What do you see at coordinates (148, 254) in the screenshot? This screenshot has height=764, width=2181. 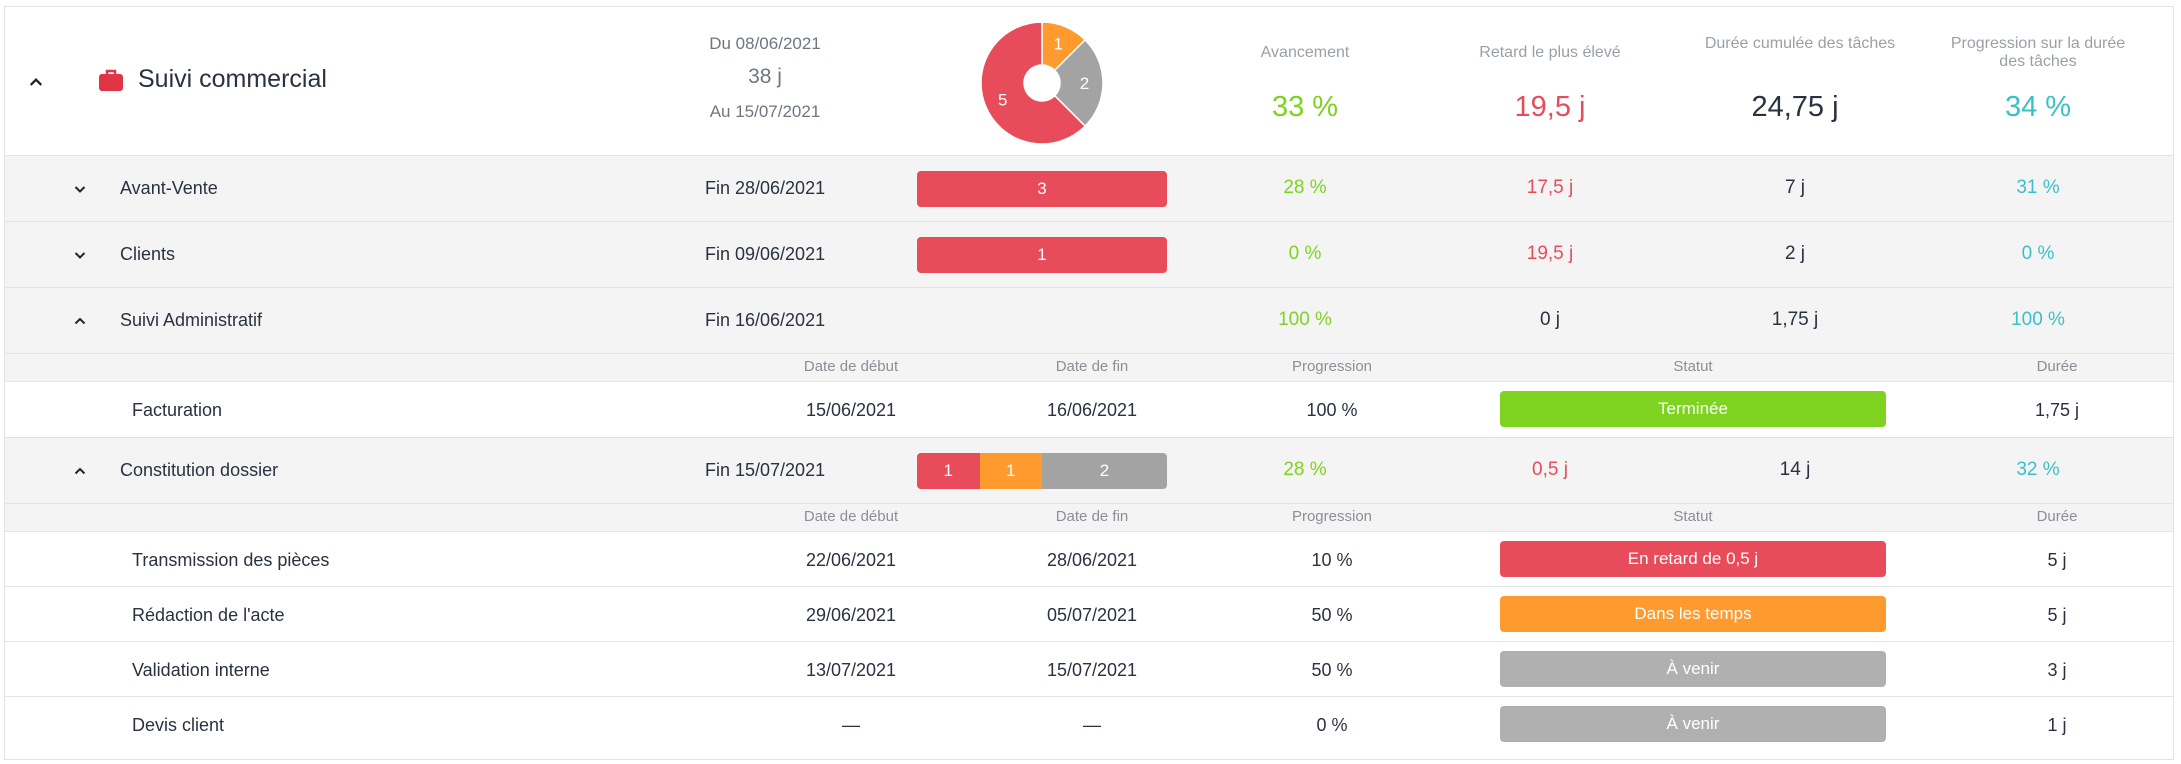 I see `group-name: Clients` at bounding box center [148, 254].